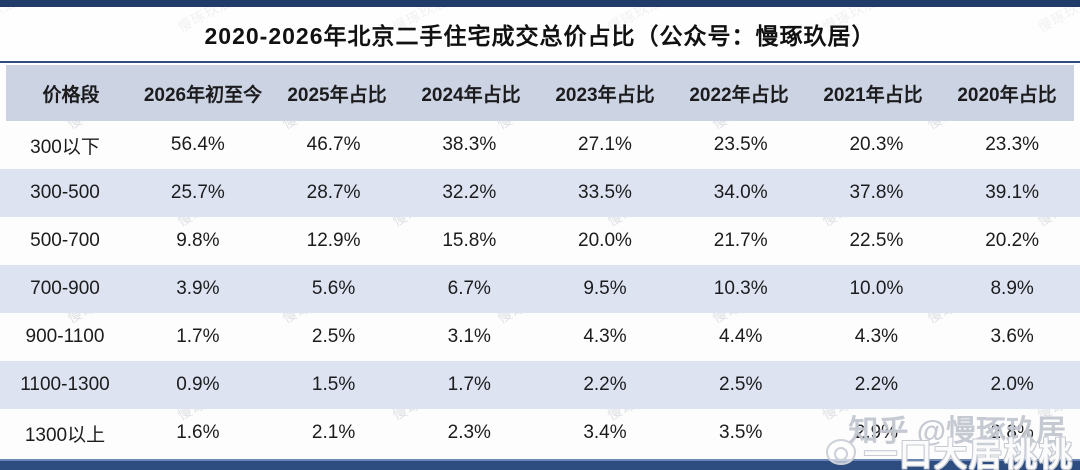 The height and width of the screenshot is (470, 1080). Describe the element at coordinates (71, 95) in the screenshot. I see `column-header: 价格段` at that location.